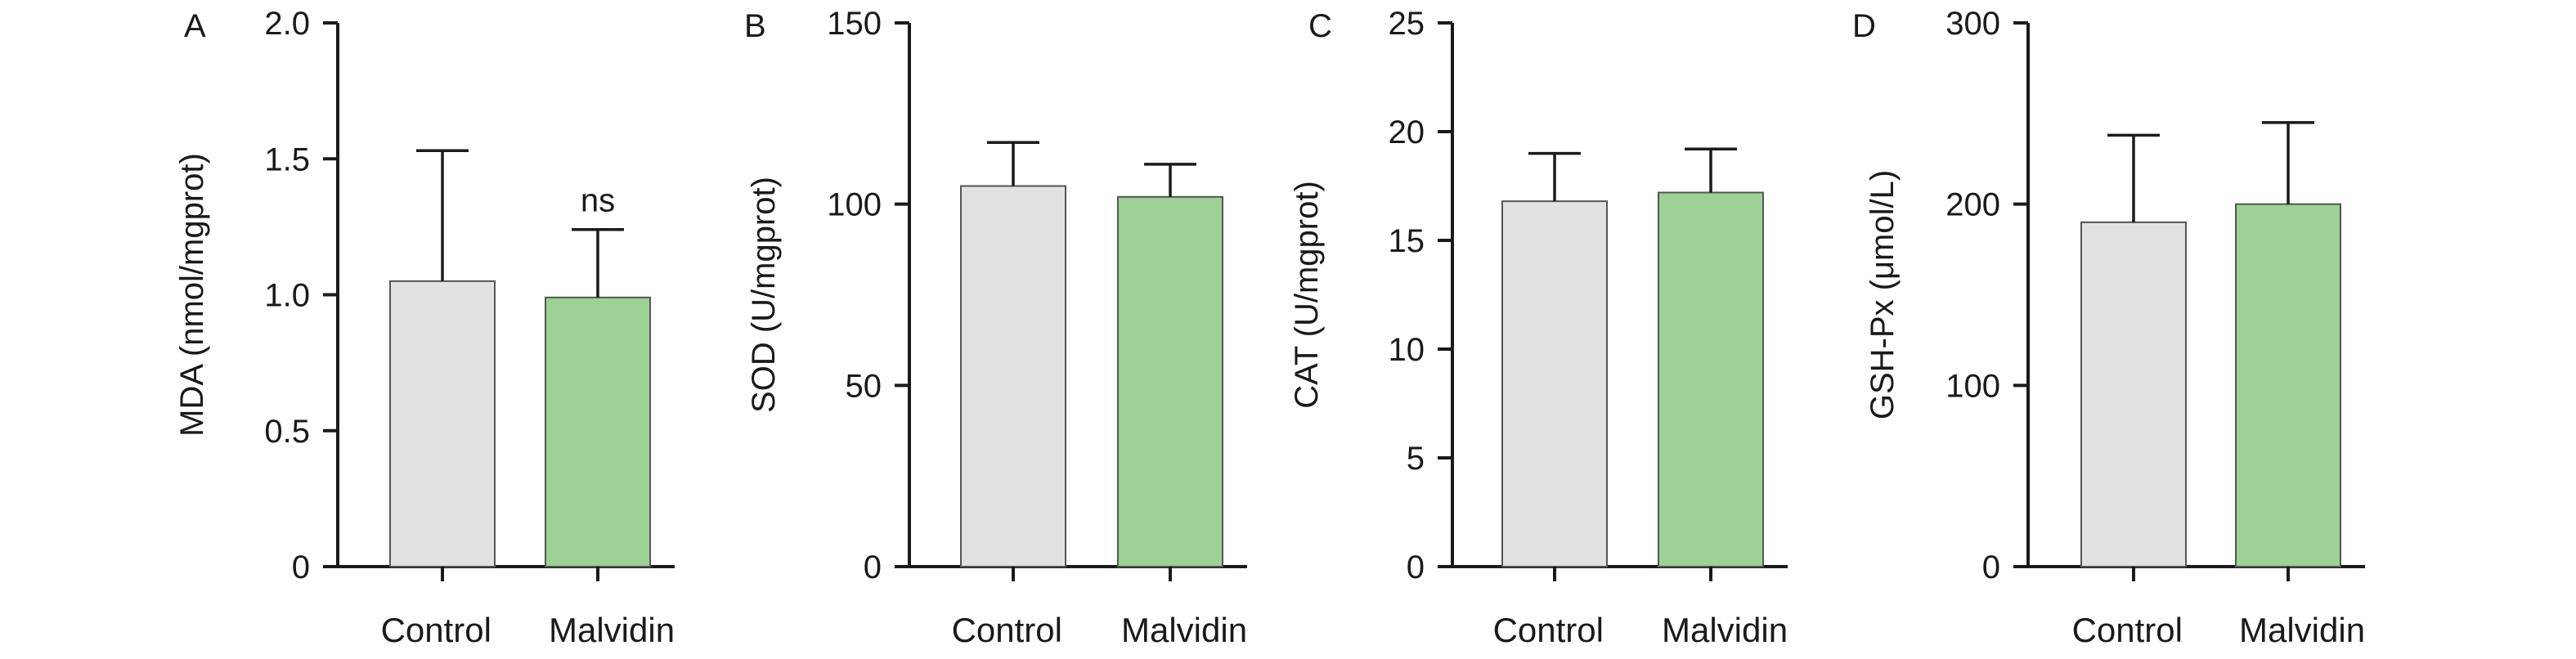  What do you see at coordinates (1883, 294) in the screenshot?
I see `y-axis-title-D: GSH-Px (μmol/L)` at bounding box center [1883, 294].